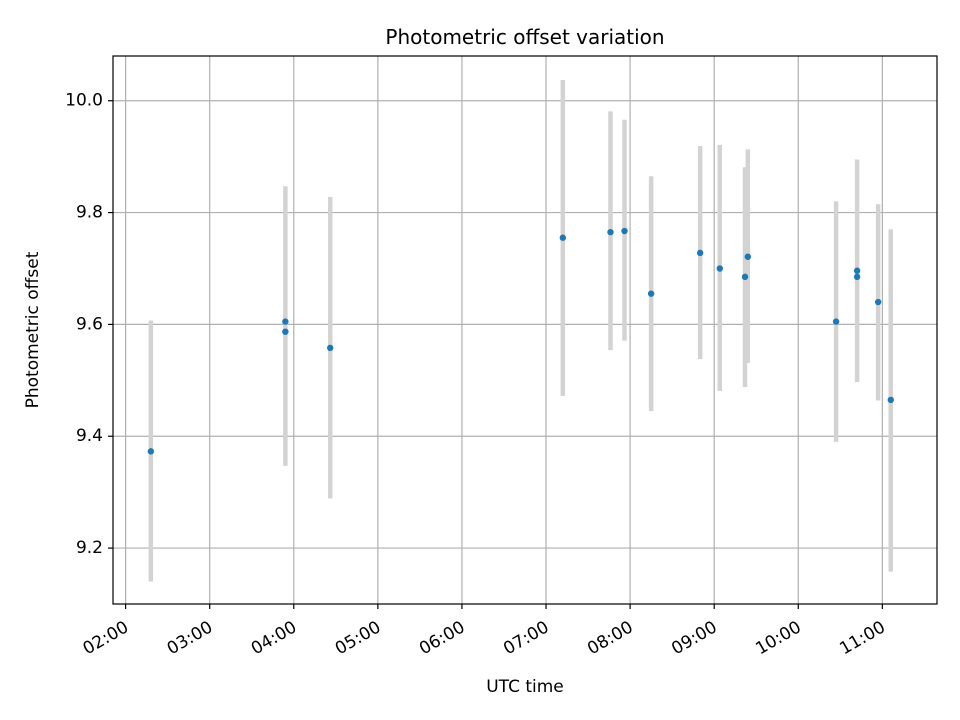 This screenshot has width=960, height=720. What do you see at coordinates (33, 329) in the screenshot?
I see `y-axis-label: Photometric offset` at bounding box center [33, 329].